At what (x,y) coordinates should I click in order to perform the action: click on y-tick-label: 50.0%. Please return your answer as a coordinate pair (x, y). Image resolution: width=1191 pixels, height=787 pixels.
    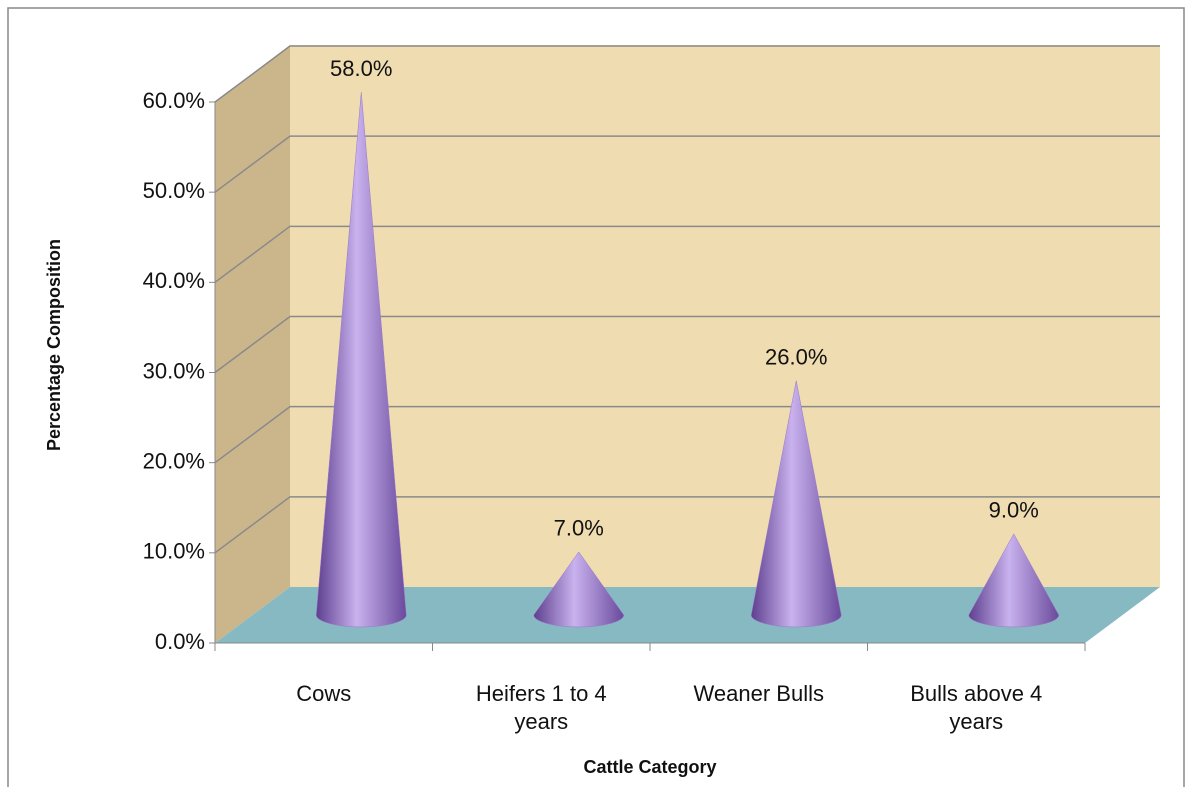
    Looking at the image, I should click on (174, 190).